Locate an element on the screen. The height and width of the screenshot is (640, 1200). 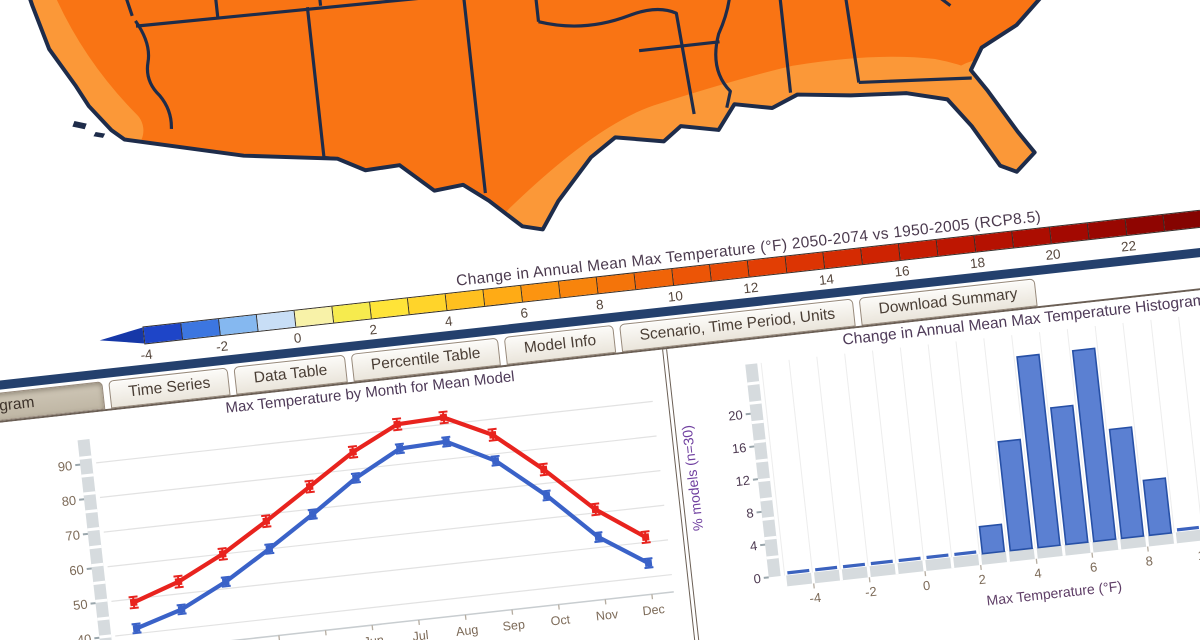
colorbar-tick-label: 4 is located at coordinates (449, 321).